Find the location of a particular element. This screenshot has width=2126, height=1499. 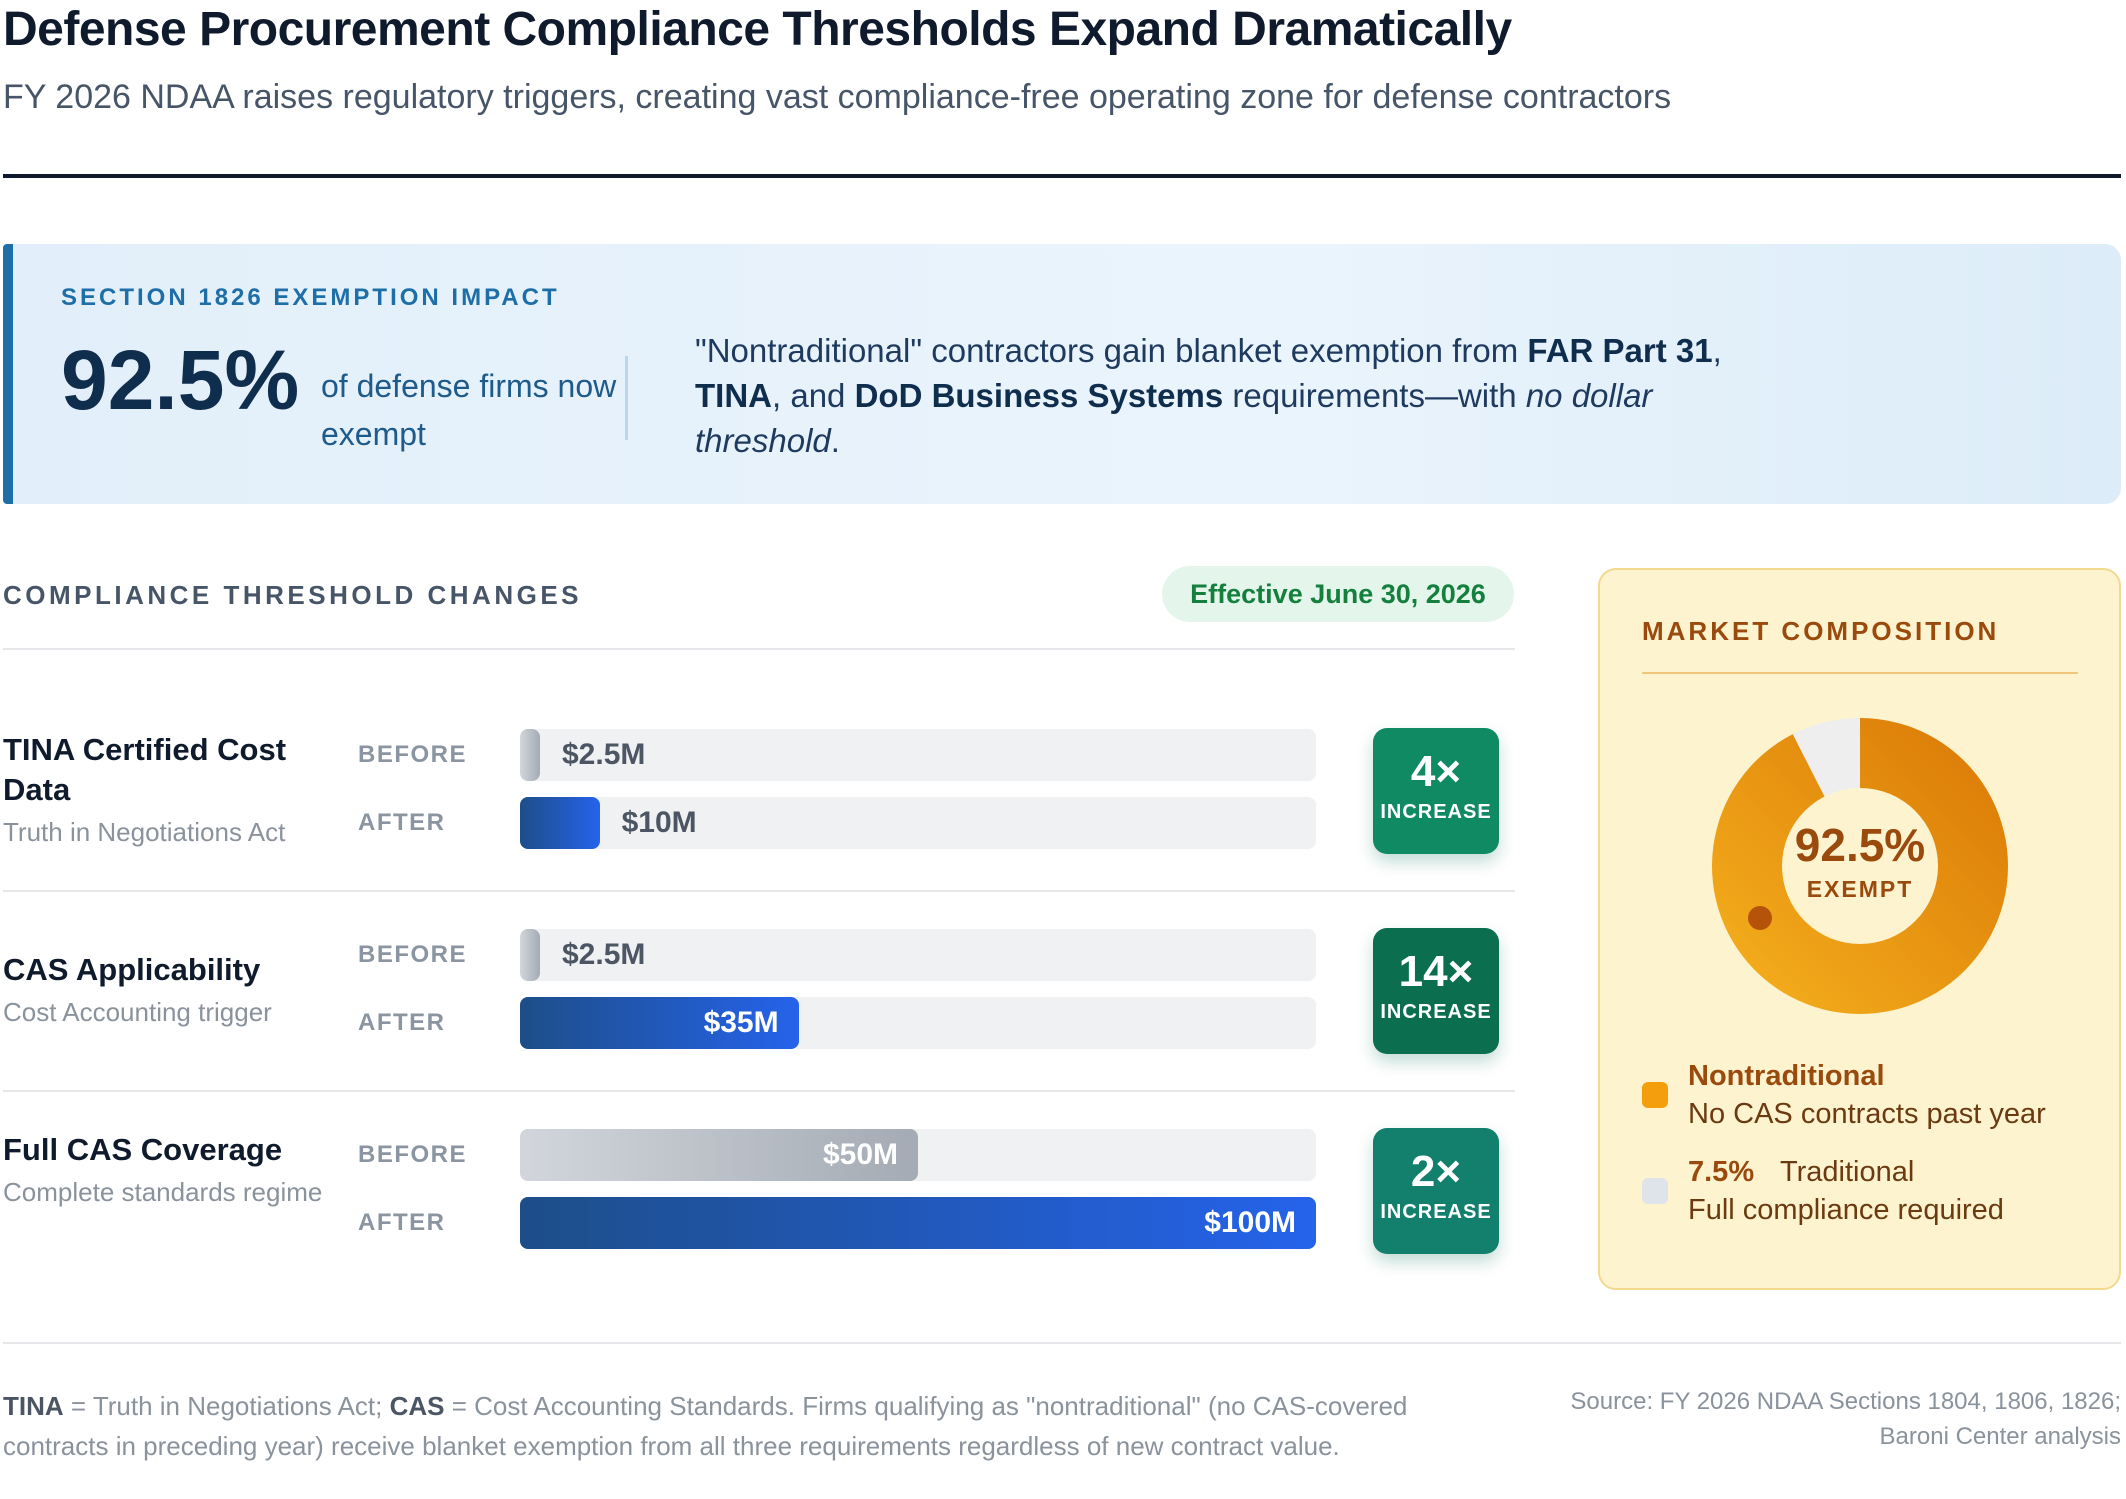

threshold-section-label: COMPLIANCE THRESHOLD CHANGES is located at coordinates (293, 595).